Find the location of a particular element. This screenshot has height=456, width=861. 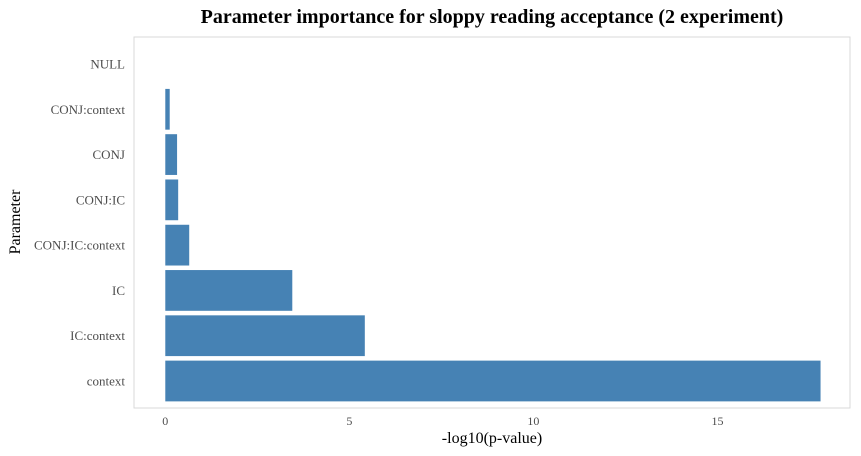

bar-conj-context is located at coordinates (167, 109).